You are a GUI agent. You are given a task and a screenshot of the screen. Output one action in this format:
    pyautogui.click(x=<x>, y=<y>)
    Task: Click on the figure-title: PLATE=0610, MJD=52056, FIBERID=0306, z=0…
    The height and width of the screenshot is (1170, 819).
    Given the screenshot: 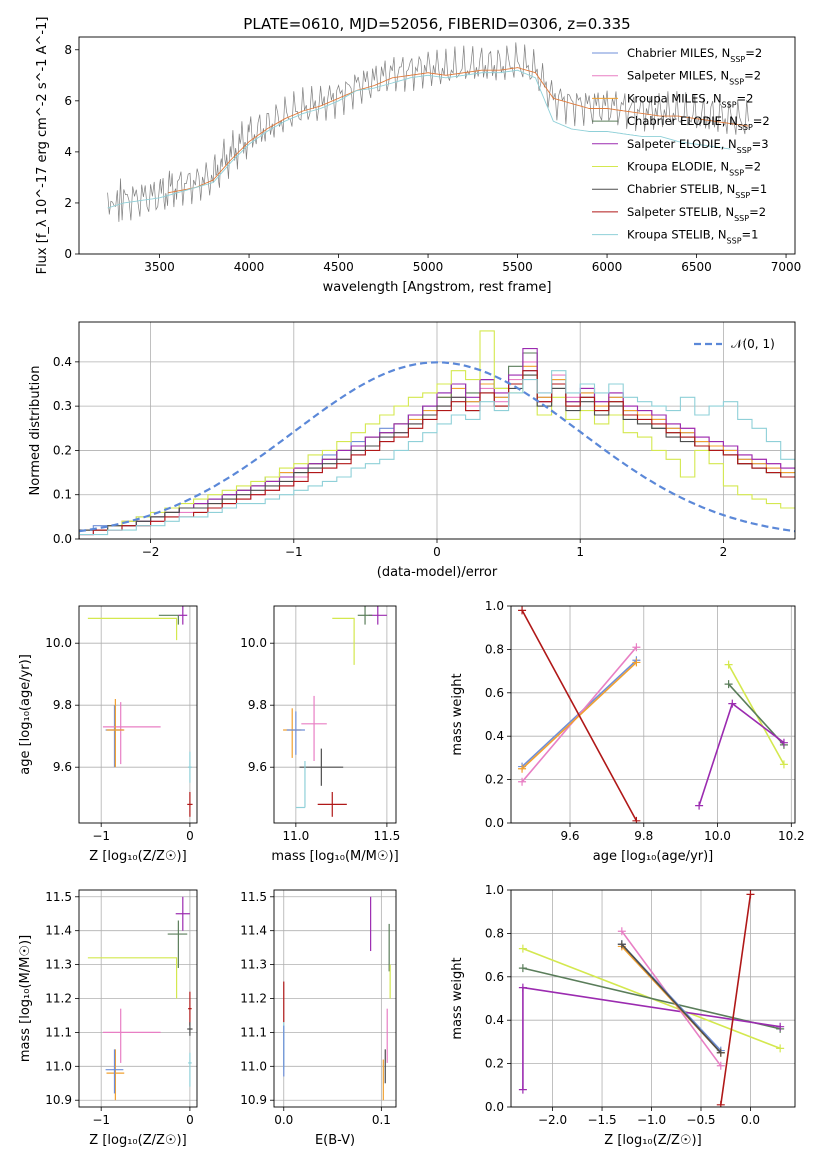 What is the action you would take?
    pyautogui.click(x=436, y=24)
    